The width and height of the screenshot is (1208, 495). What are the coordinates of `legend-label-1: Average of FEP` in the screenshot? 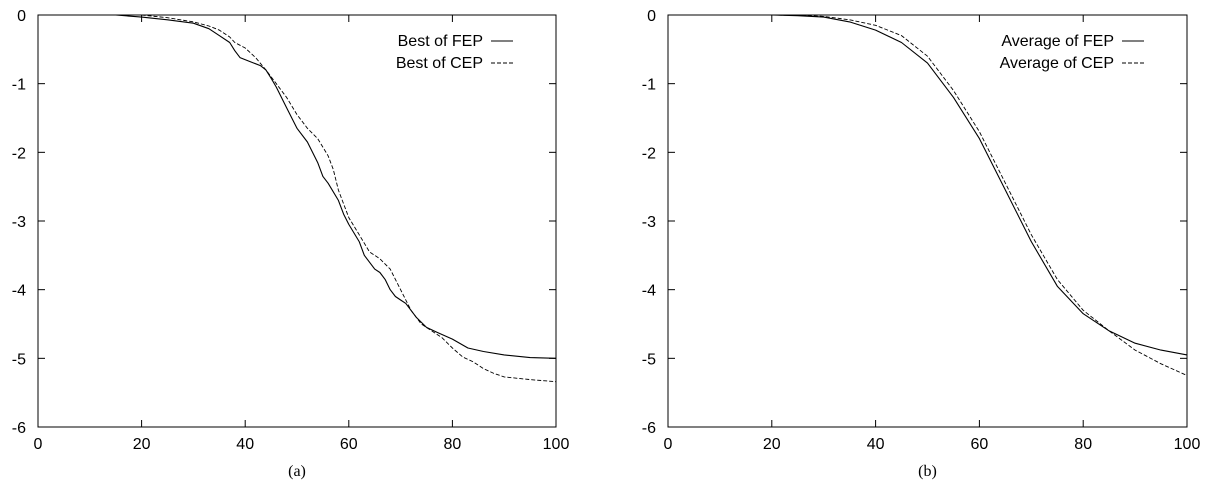 It's located at (1057, 41).